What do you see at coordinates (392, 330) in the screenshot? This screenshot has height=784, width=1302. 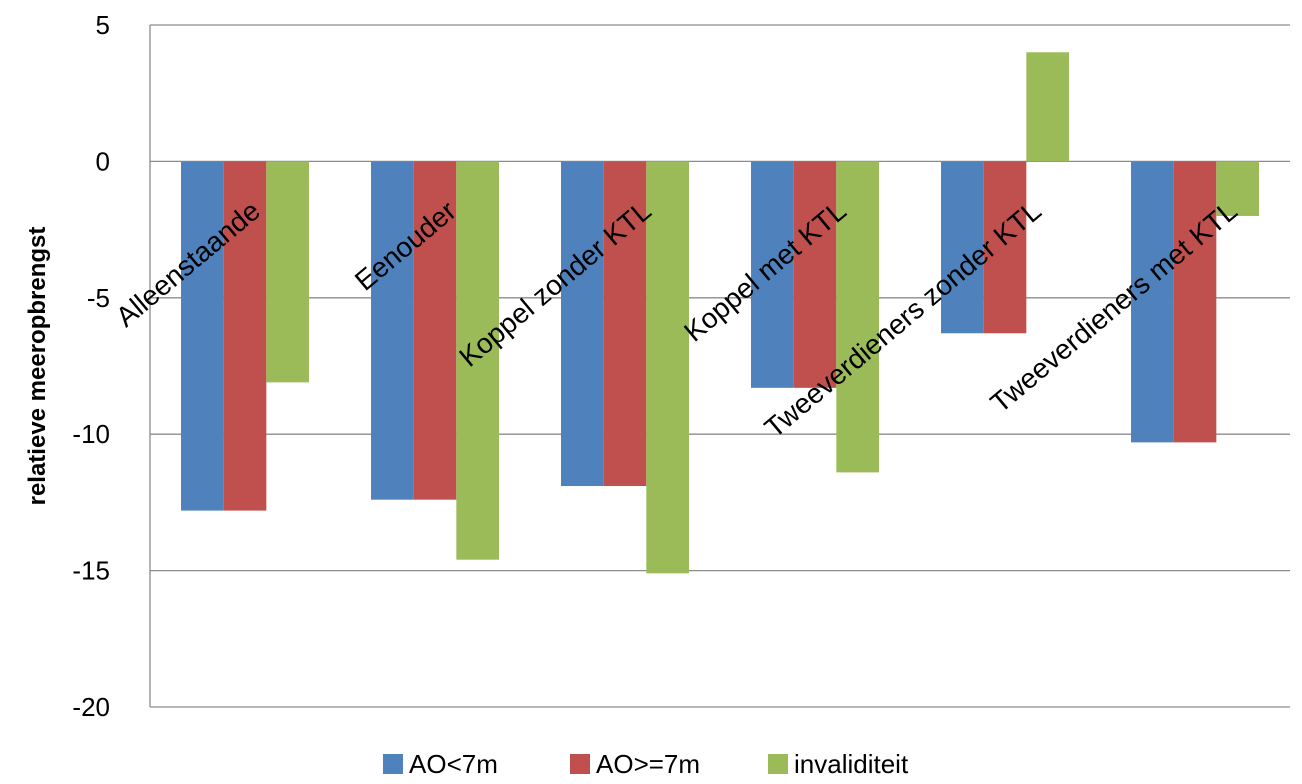 I see `bar-AO<7m-1` at bounding box center [392, 330].